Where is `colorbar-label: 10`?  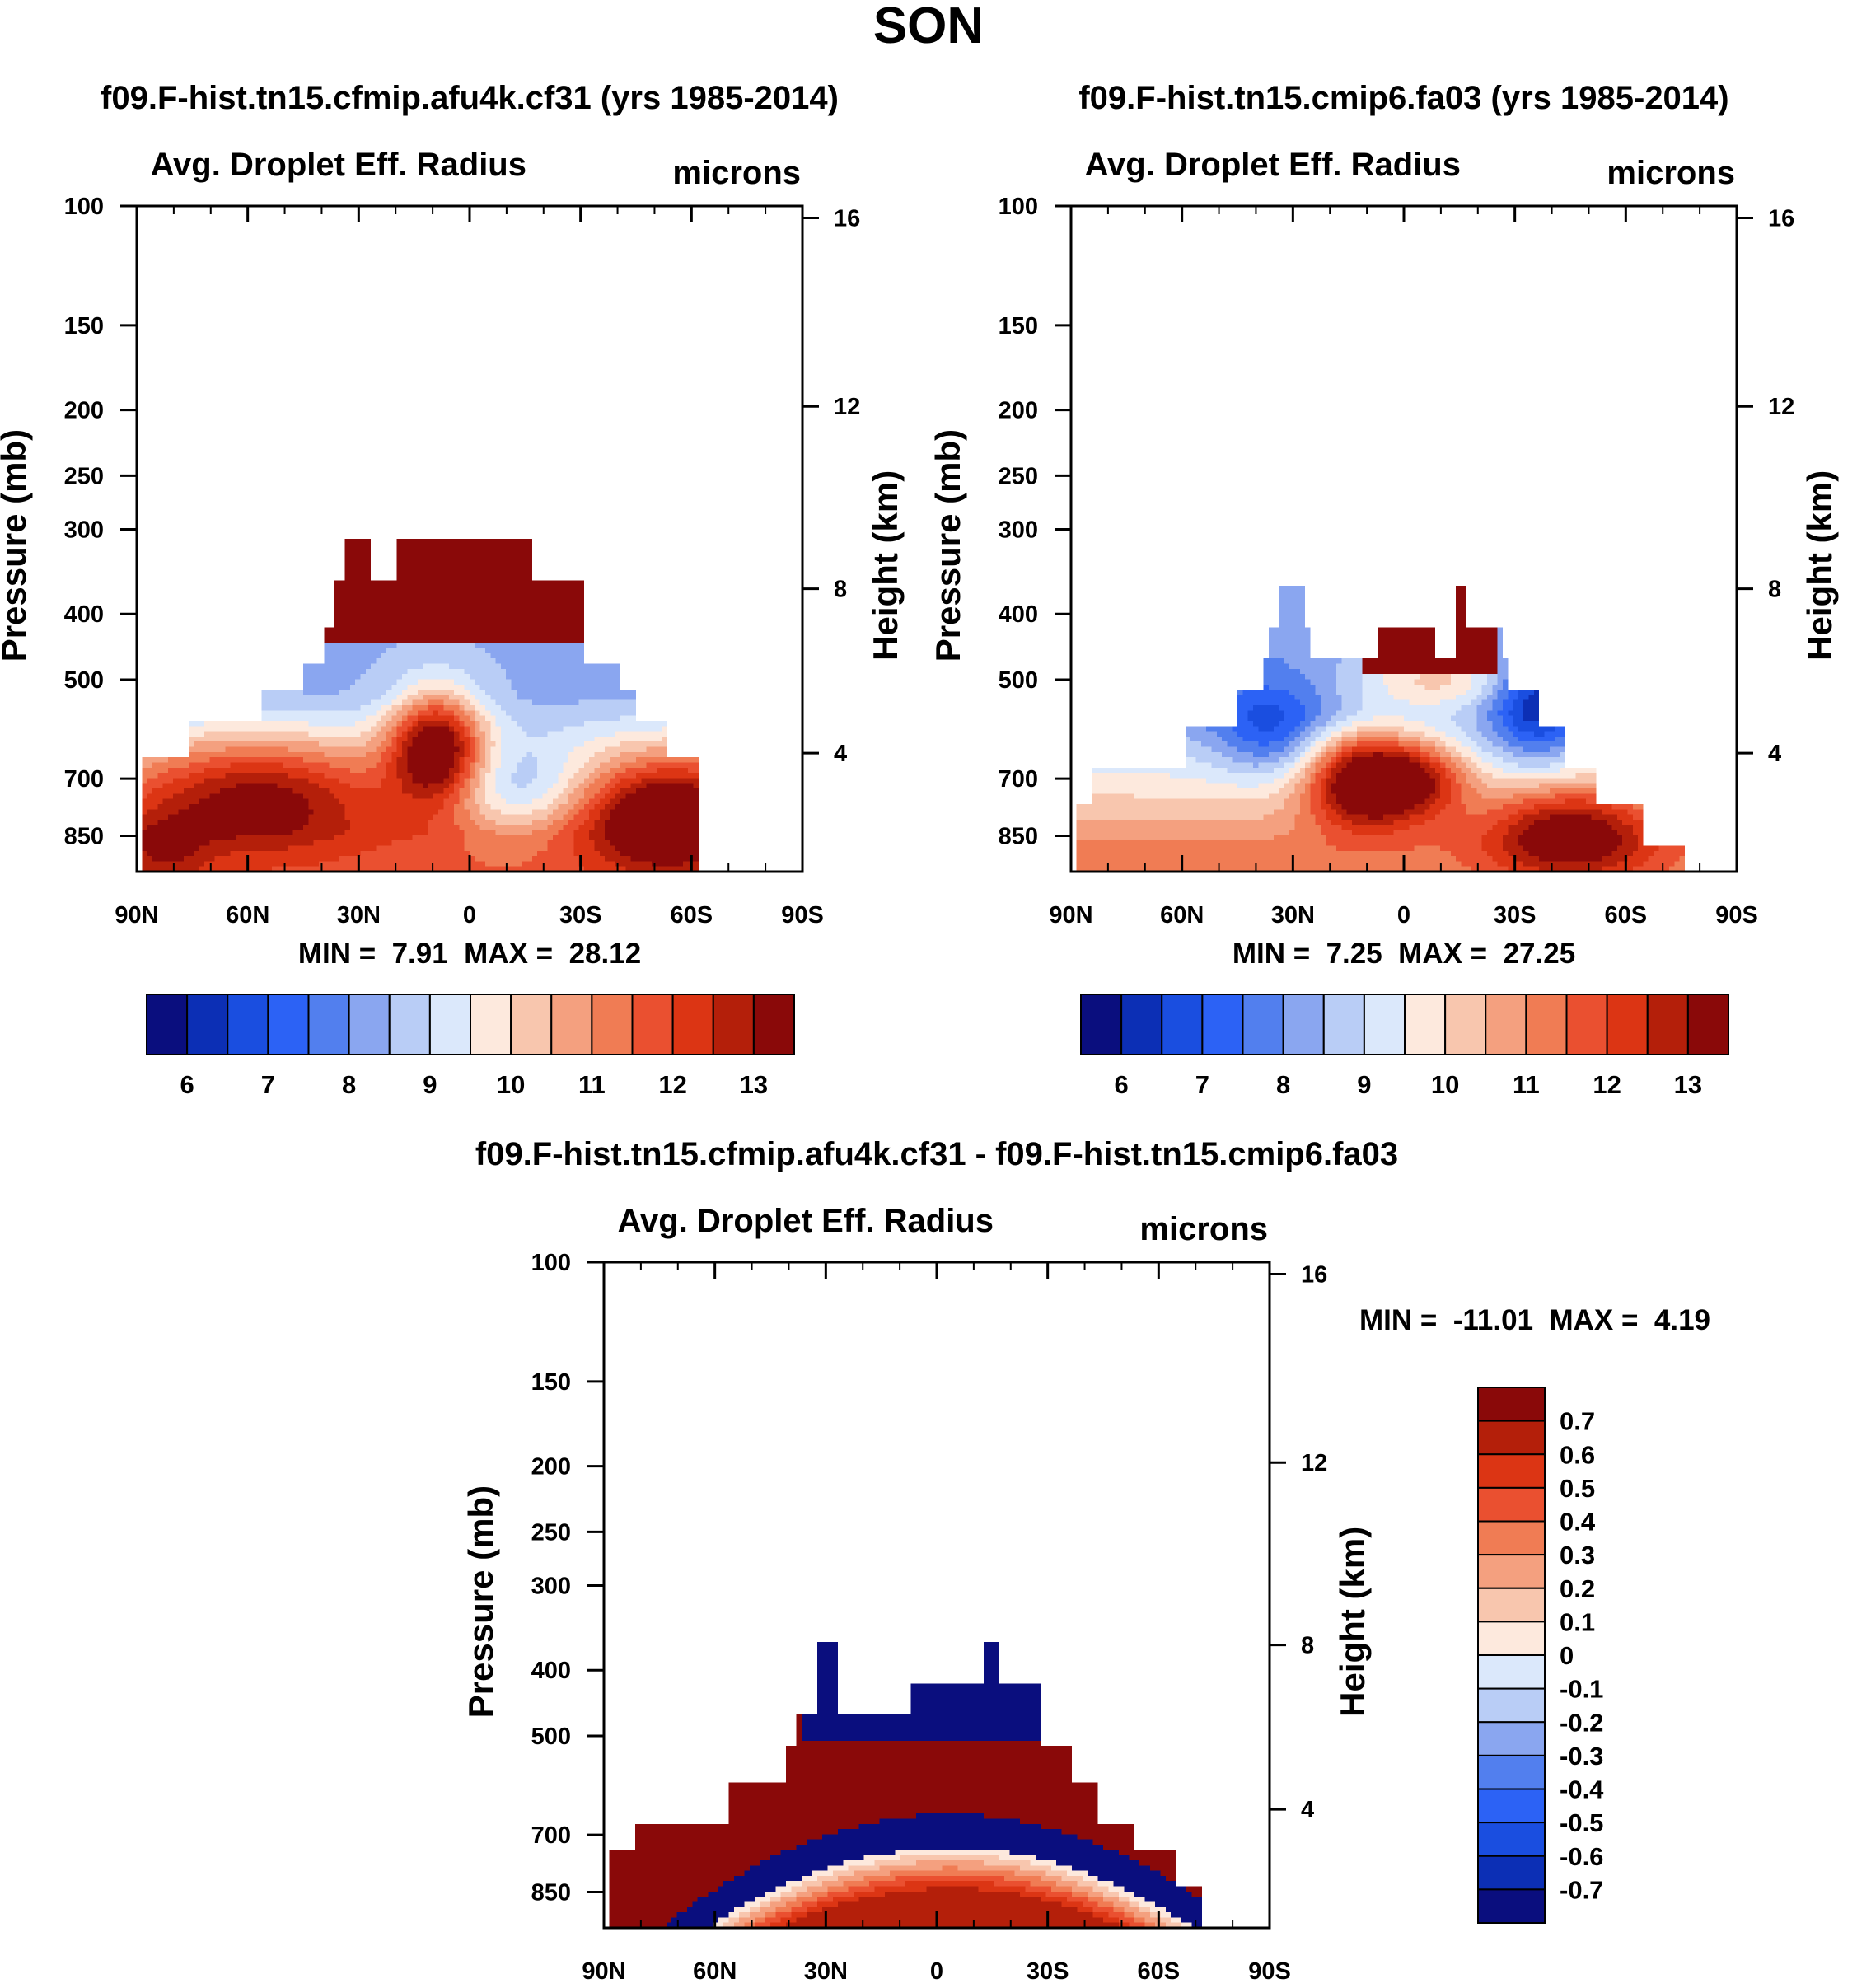
colorbar-label: 10 is located at coordinates (511, 1084).